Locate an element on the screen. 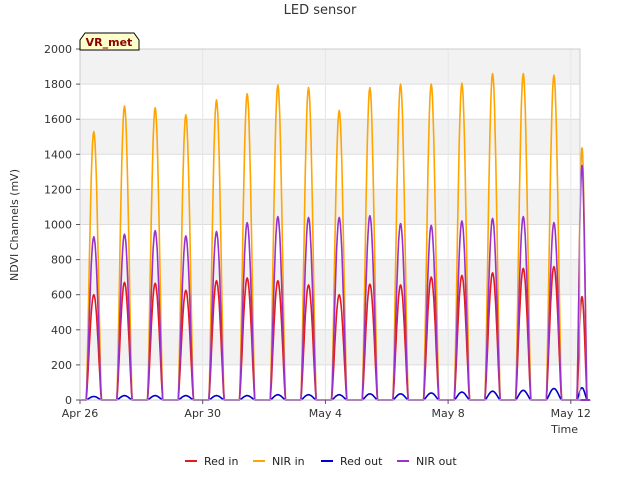  y-tick-label: 1600 is located at coordinates (58, 119).